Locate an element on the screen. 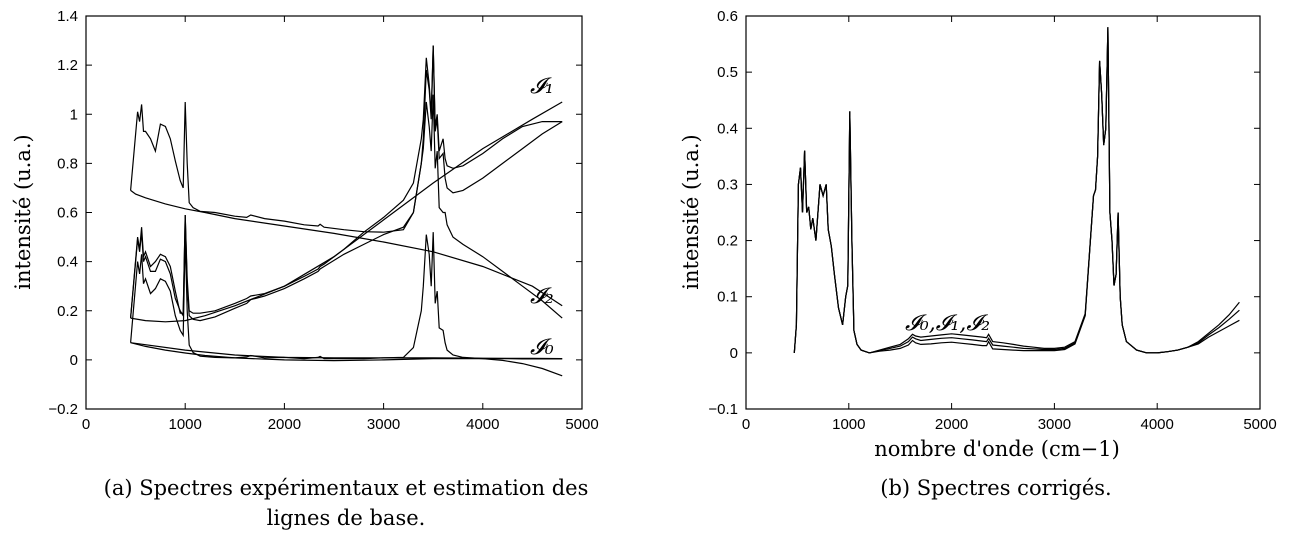  right-x-axis-label: nombre d'onde (cm−1) is located at coordinates (997, 449).